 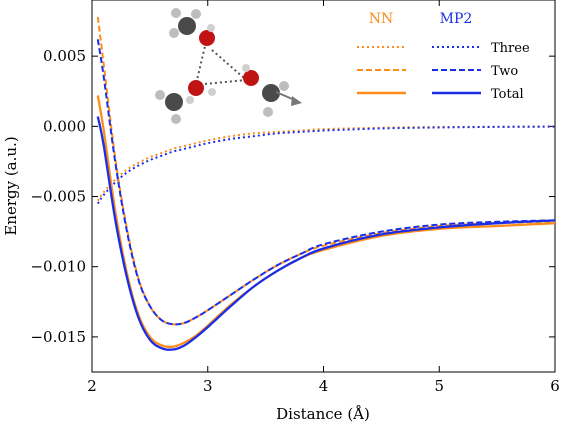 I want to click on x-tick-label: 2, so click(x=92, y=386).